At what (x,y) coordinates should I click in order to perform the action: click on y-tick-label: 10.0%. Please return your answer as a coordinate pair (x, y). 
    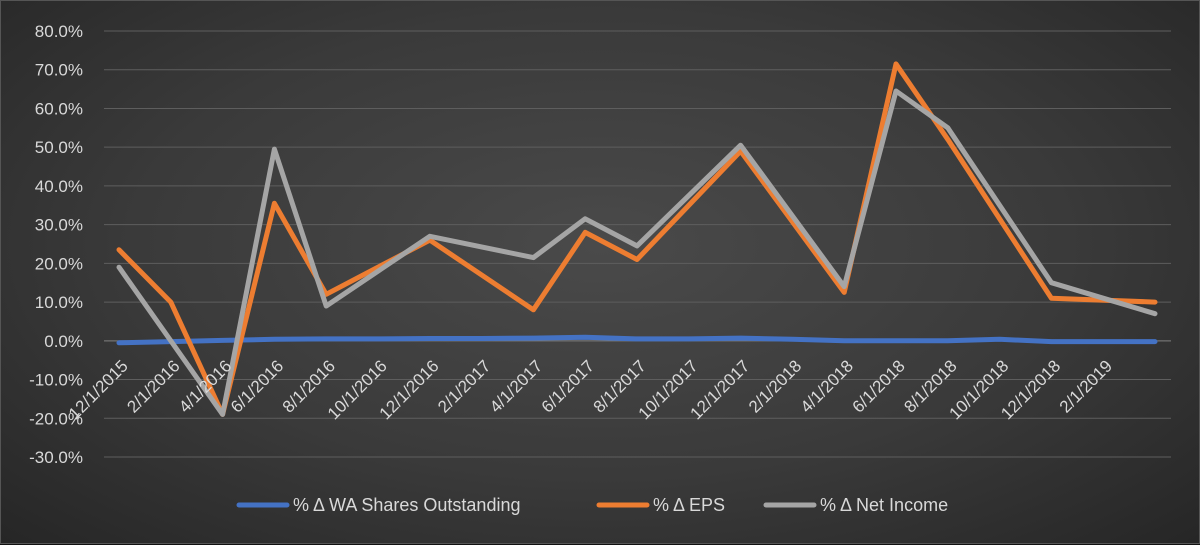
    Looking at the image, I should click on (59, 302).